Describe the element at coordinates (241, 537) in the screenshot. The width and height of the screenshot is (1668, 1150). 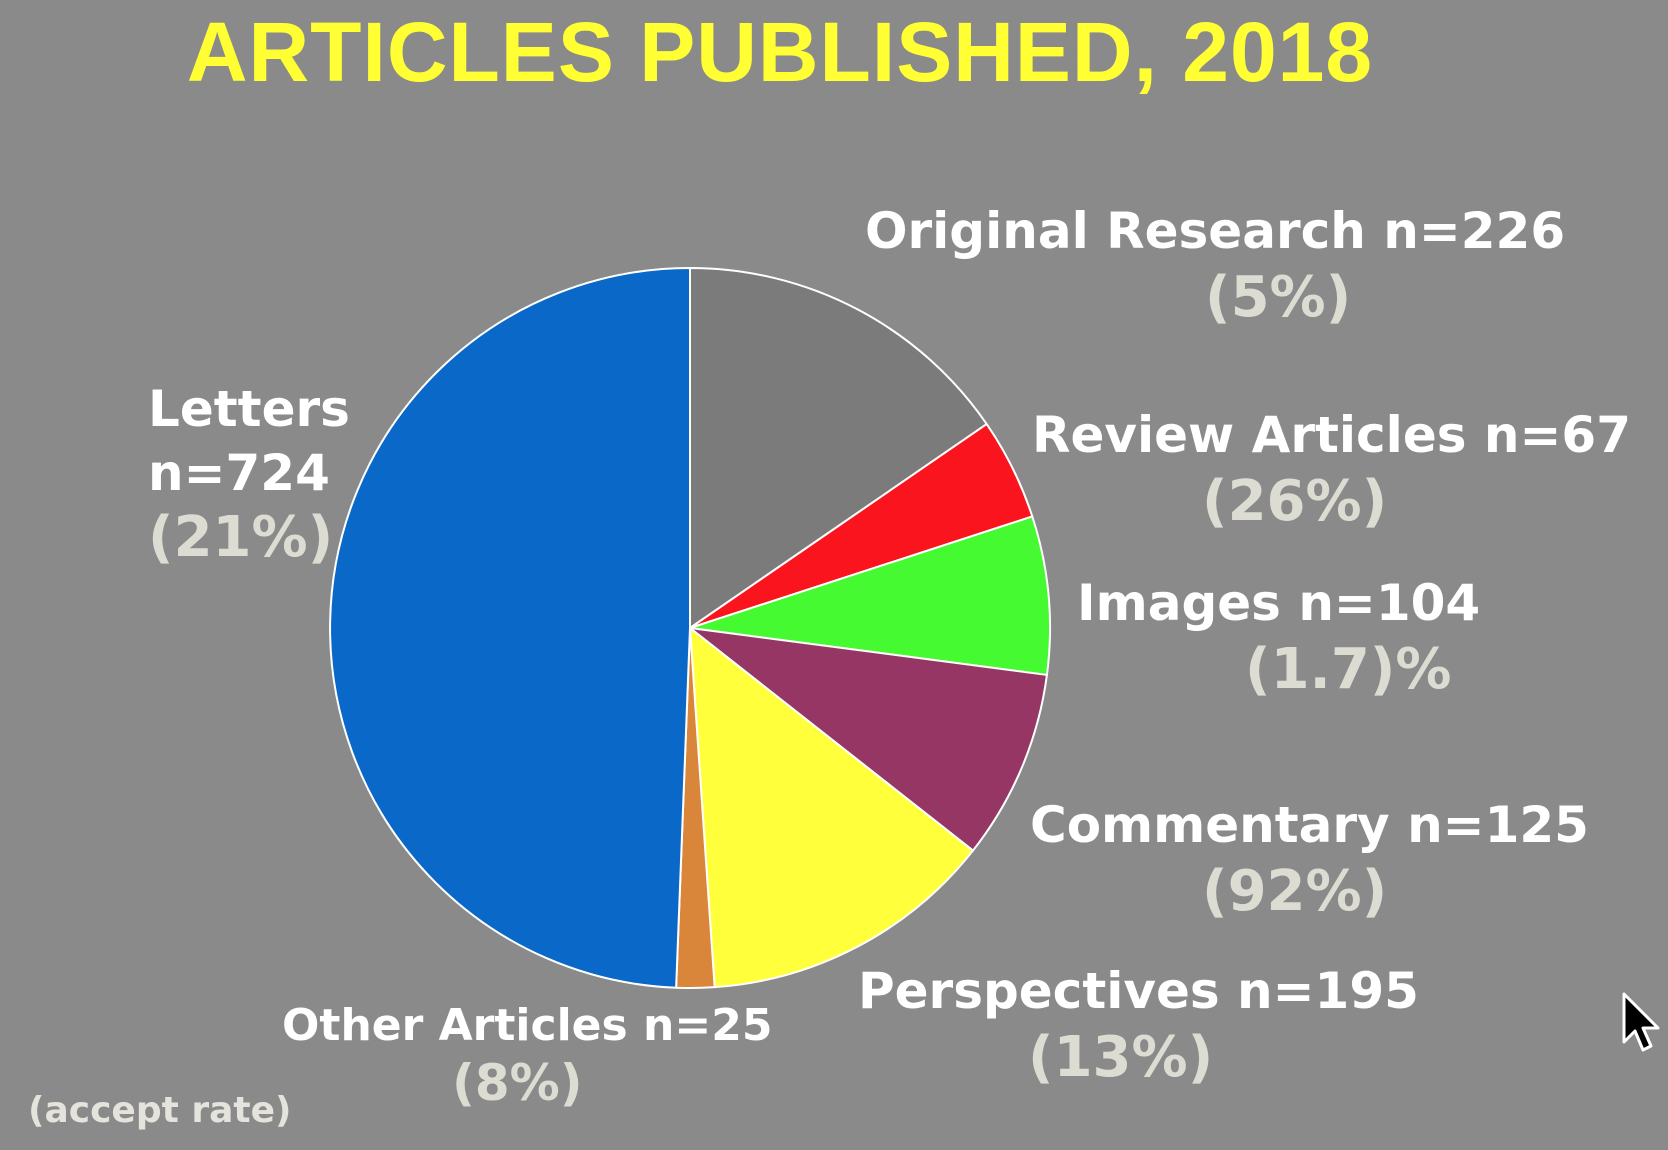
I see `slice-rate: (21%)` at that location.